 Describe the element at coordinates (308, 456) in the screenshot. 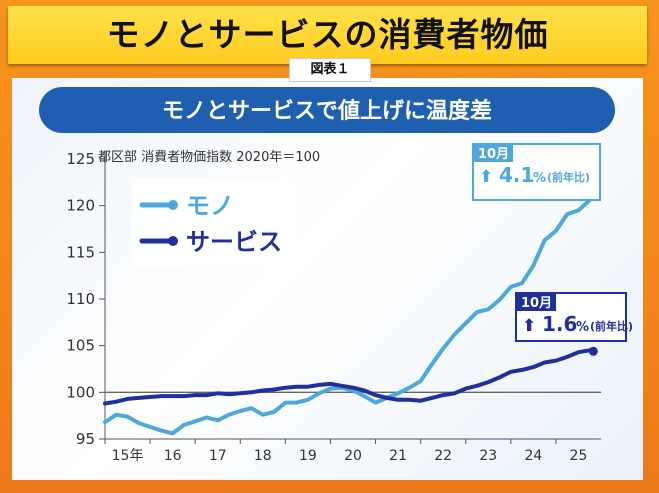

I see `x-tick-label: 19` at that location.